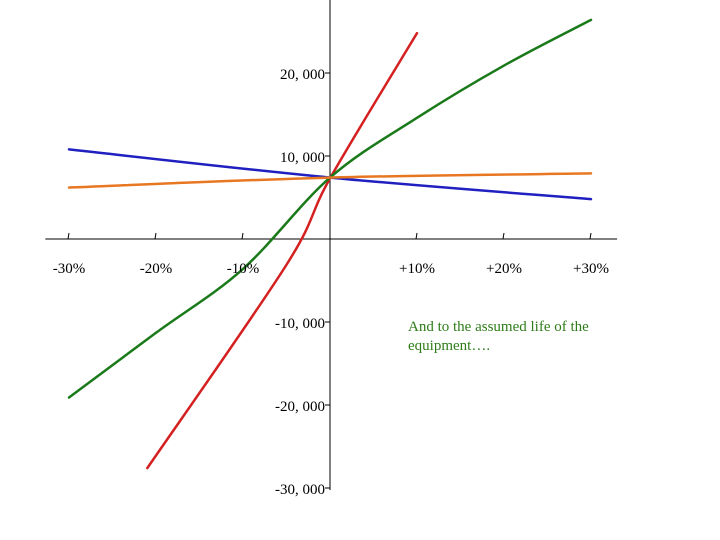  Describe the element at coordinates (300, 324) in the screenshot. I see `y-tick-label: -10, 000` at that location.